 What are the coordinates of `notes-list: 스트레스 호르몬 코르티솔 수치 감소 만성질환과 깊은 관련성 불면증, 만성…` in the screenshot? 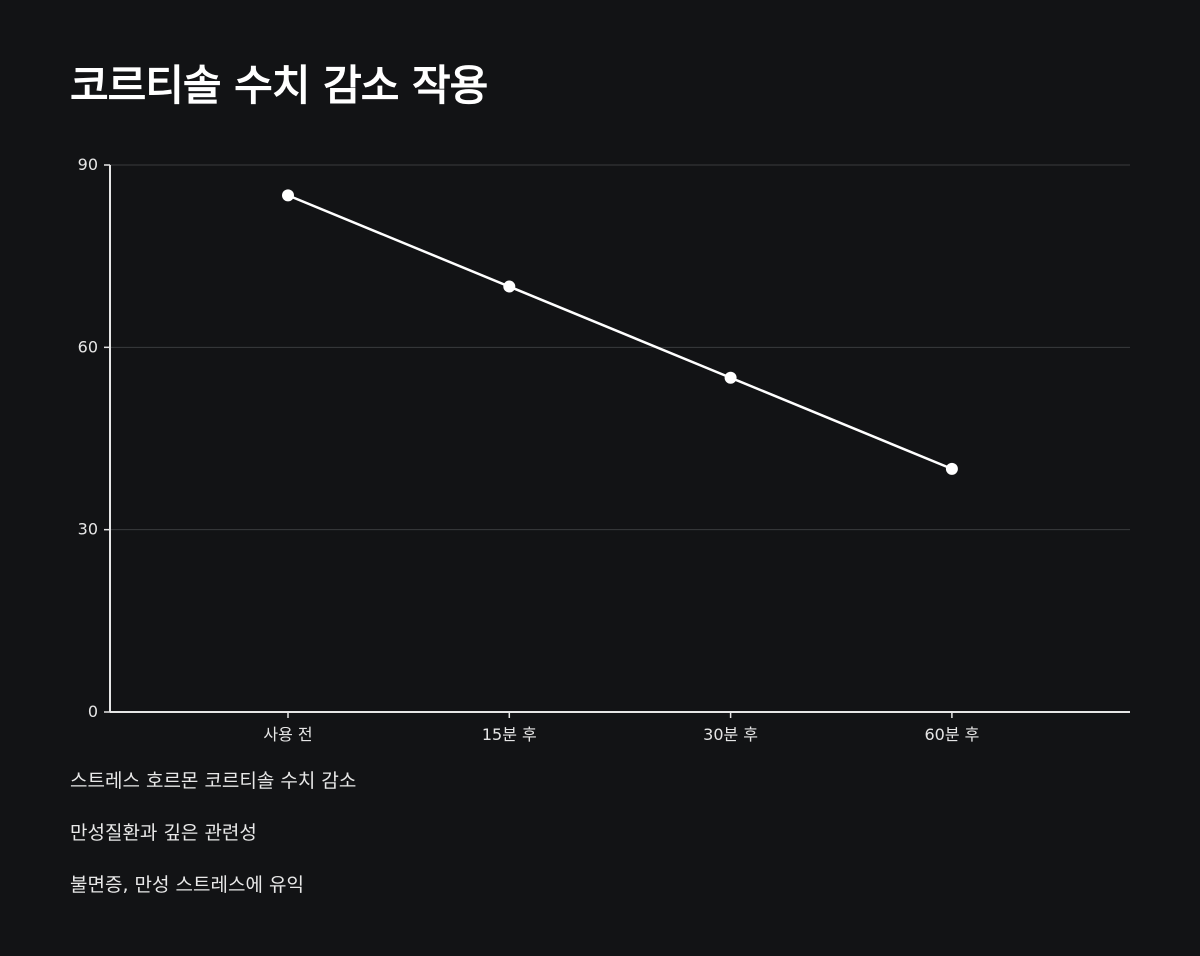 It's located at (213, 846).